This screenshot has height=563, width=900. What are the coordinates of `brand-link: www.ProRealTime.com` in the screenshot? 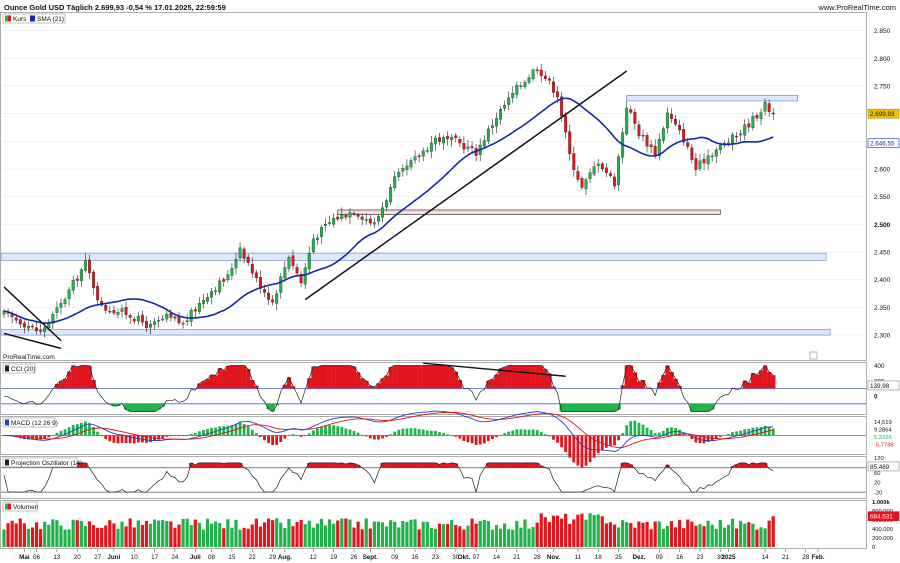 It's located at (856, 7).